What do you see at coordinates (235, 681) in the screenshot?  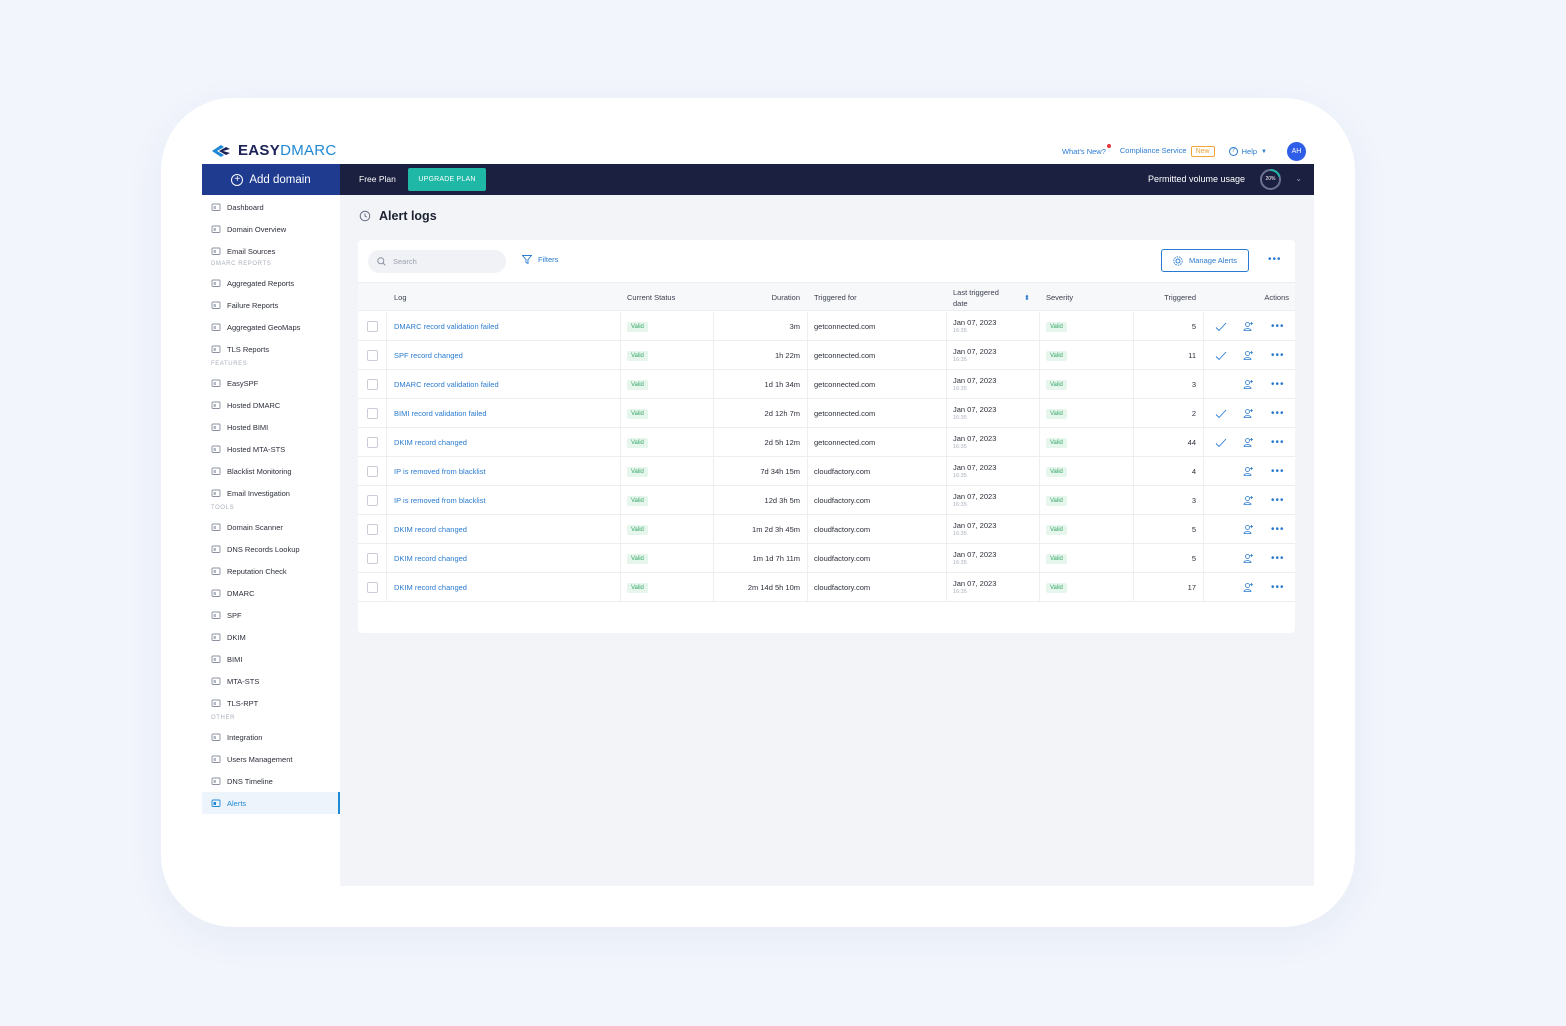 I see `sidebar-item-mta-sts: MTA-STS` at bounding box center [235, 681].